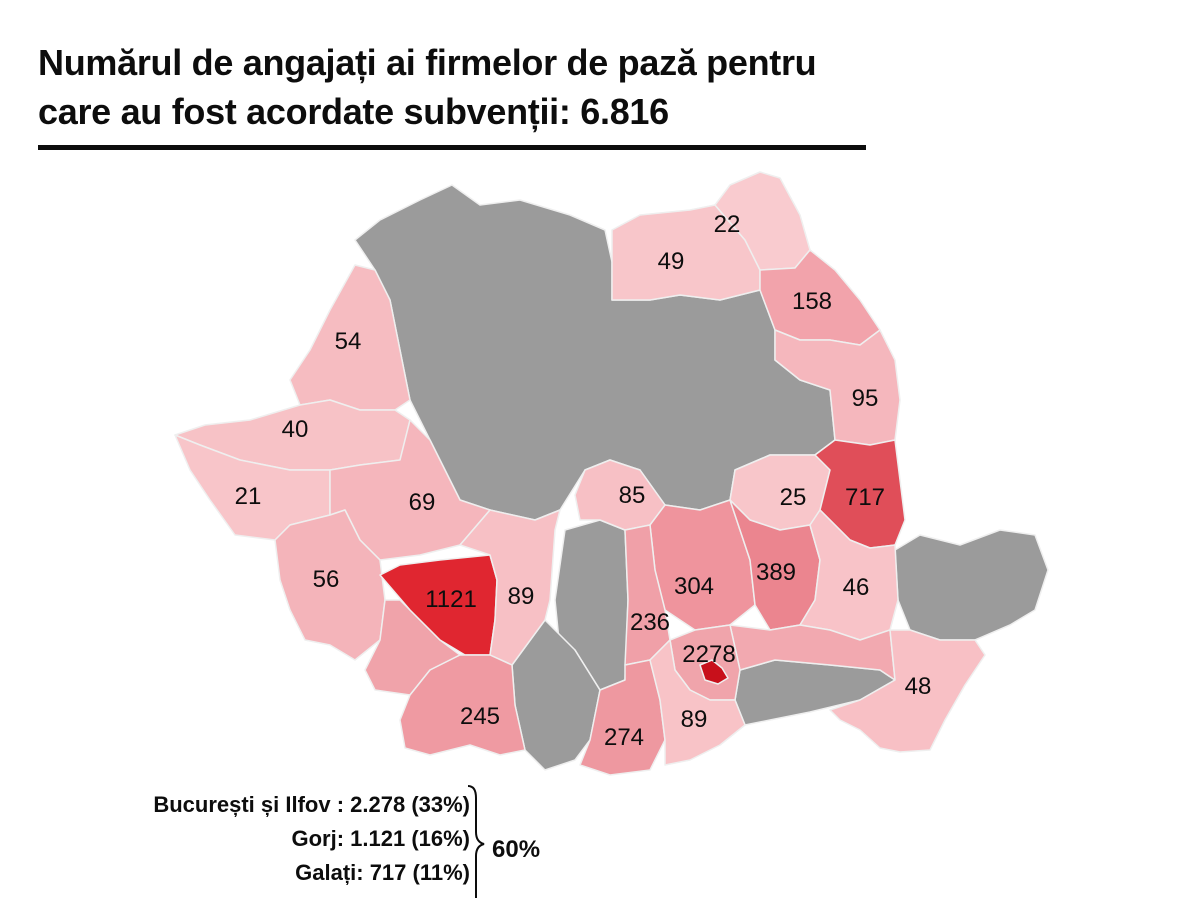 This screenshot has height=900, width=1200. What do you see at coordinates (476, 841) in the screenshot?
I see `curly-brace-icon` at bounding box center [476, 841].